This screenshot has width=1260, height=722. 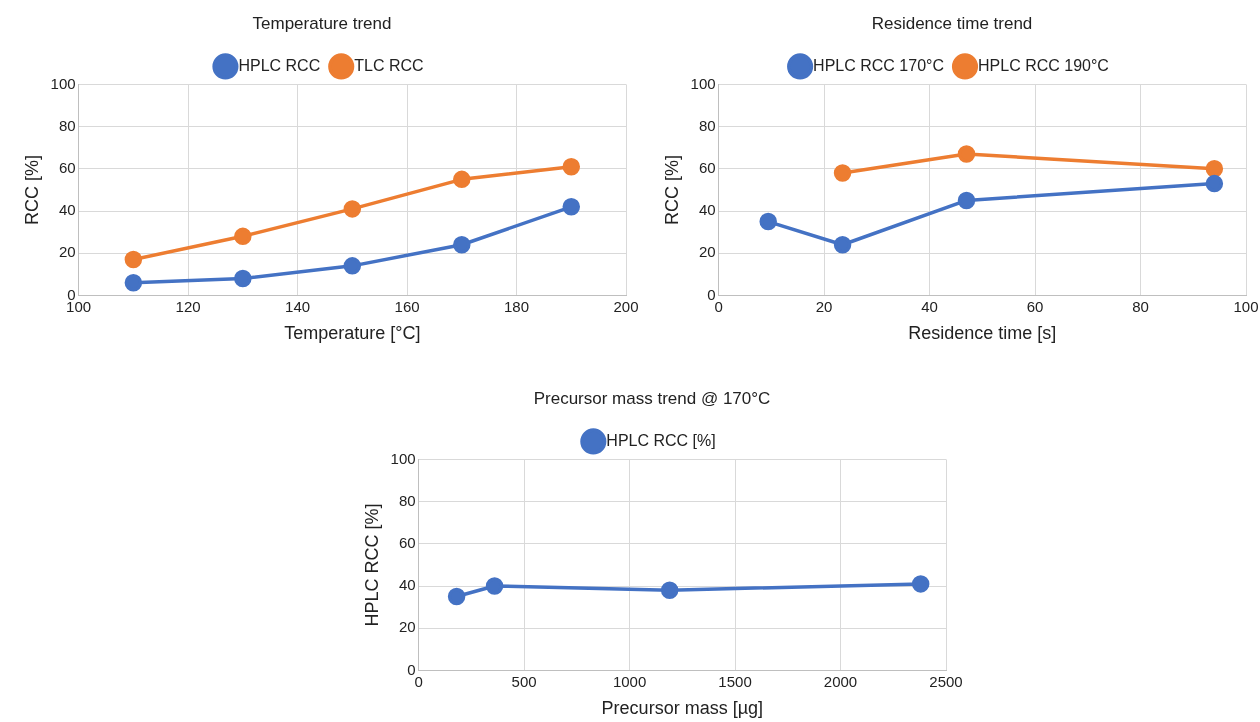 I want to click on x-tick-label: 1500, so click(x=735, y=681).